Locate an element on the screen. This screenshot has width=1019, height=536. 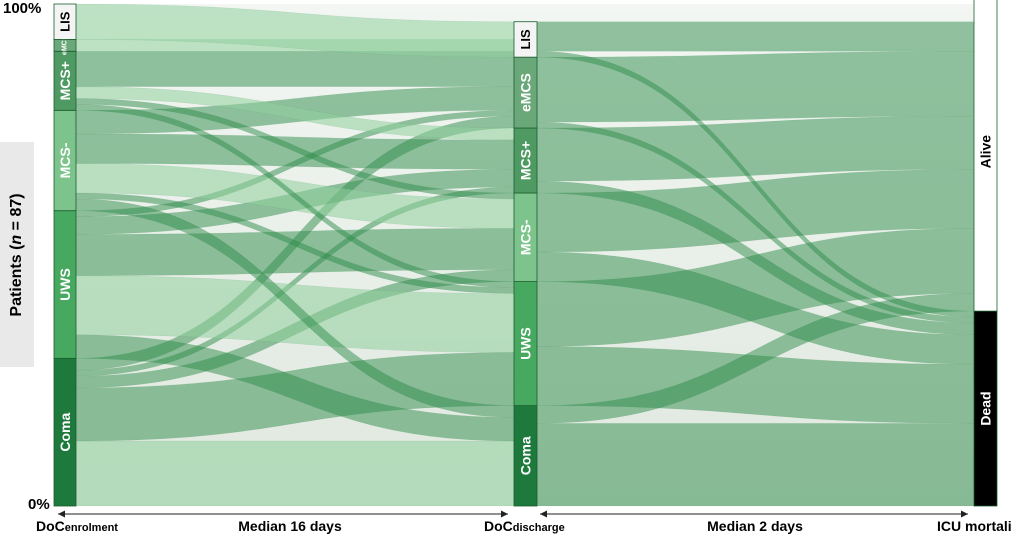
bar-icu-mortality-alive is located at coordinates (985, 156).